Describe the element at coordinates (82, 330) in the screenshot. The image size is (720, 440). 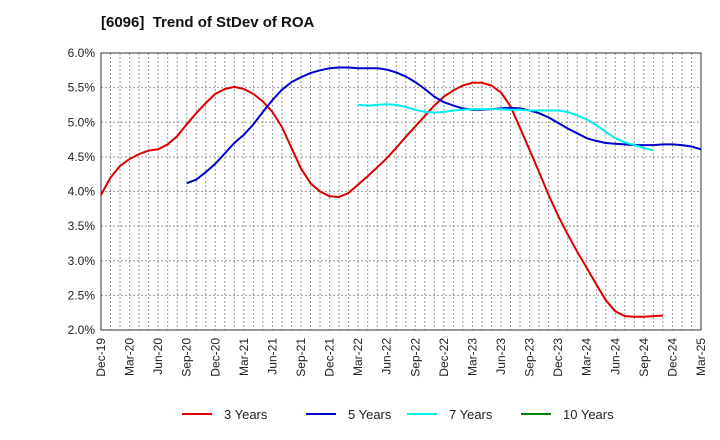
I see `y-tick-label: 2.0%` at that location.